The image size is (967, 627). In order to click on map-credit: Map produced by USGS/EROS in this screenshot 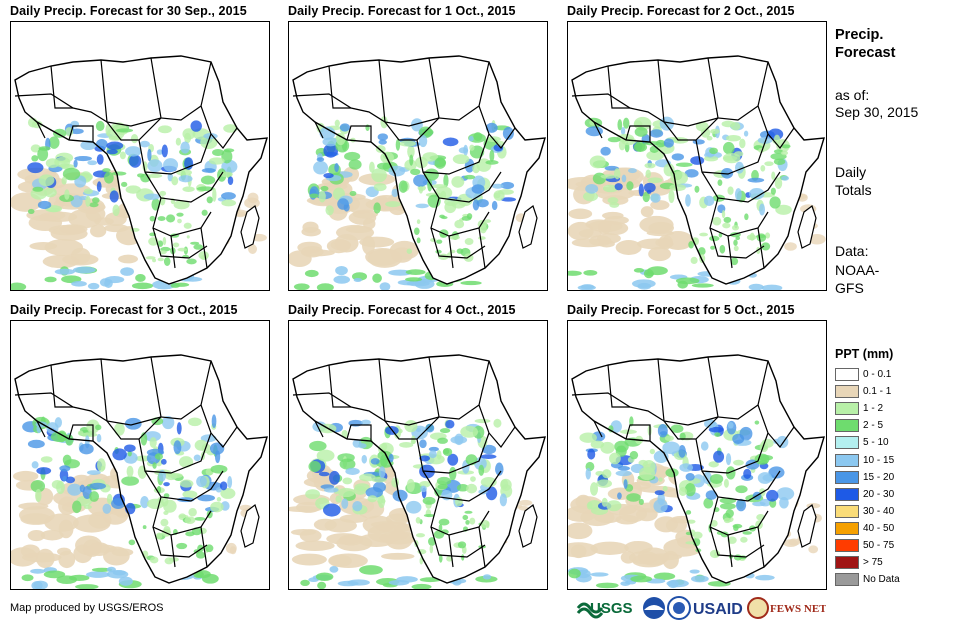, I will do `click(87, 608)`.